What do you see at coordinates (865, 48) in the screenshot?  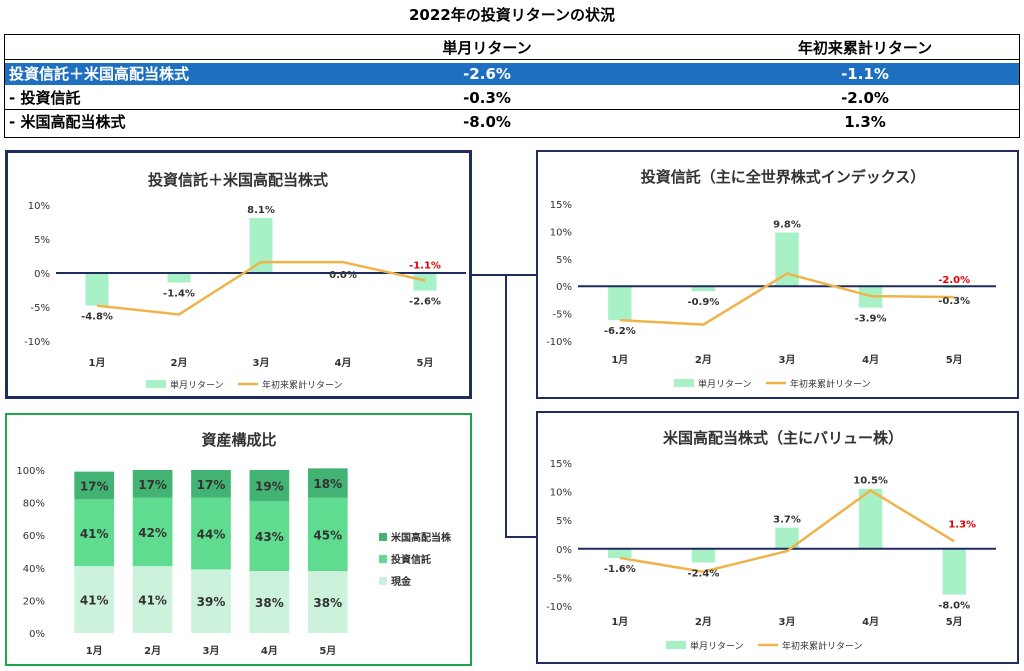 I see `header-ytd: 年初来累計リターン` at bounding box center [865, 48].